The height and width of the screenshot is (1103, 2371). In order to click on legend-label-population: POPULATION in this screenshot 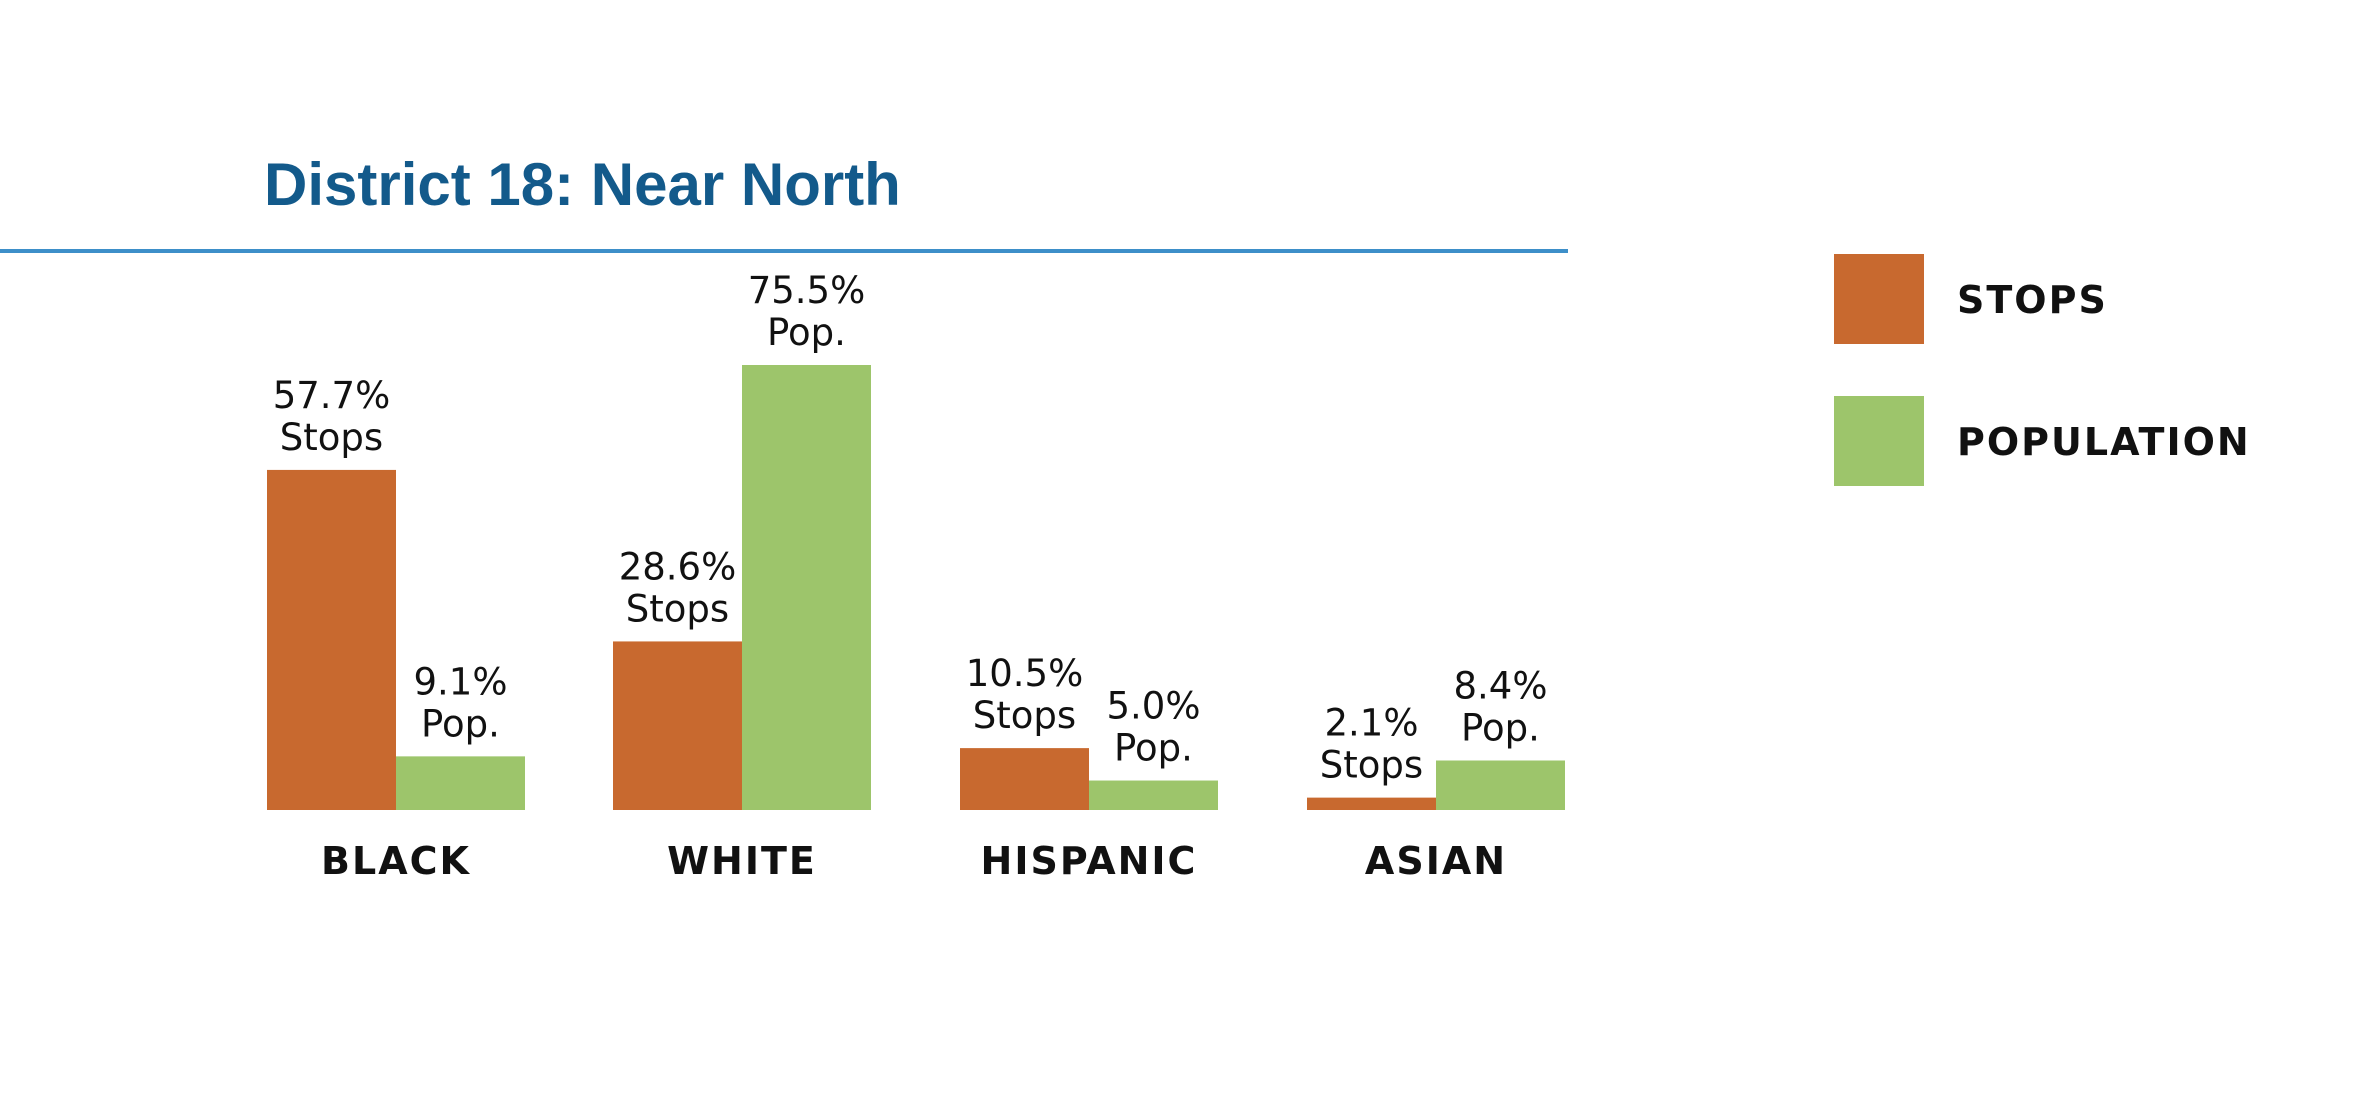, I will do `click(2104, 442)`.